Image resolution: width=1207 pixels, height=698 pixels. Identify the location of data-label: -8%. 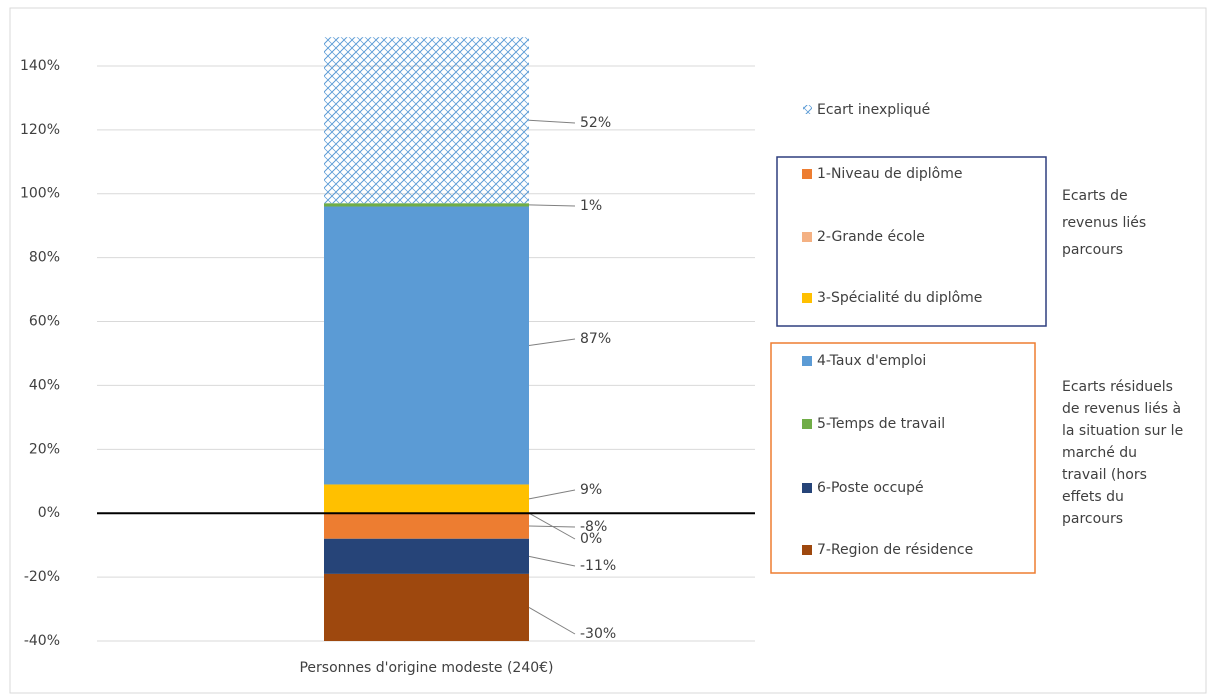
(593, 527).